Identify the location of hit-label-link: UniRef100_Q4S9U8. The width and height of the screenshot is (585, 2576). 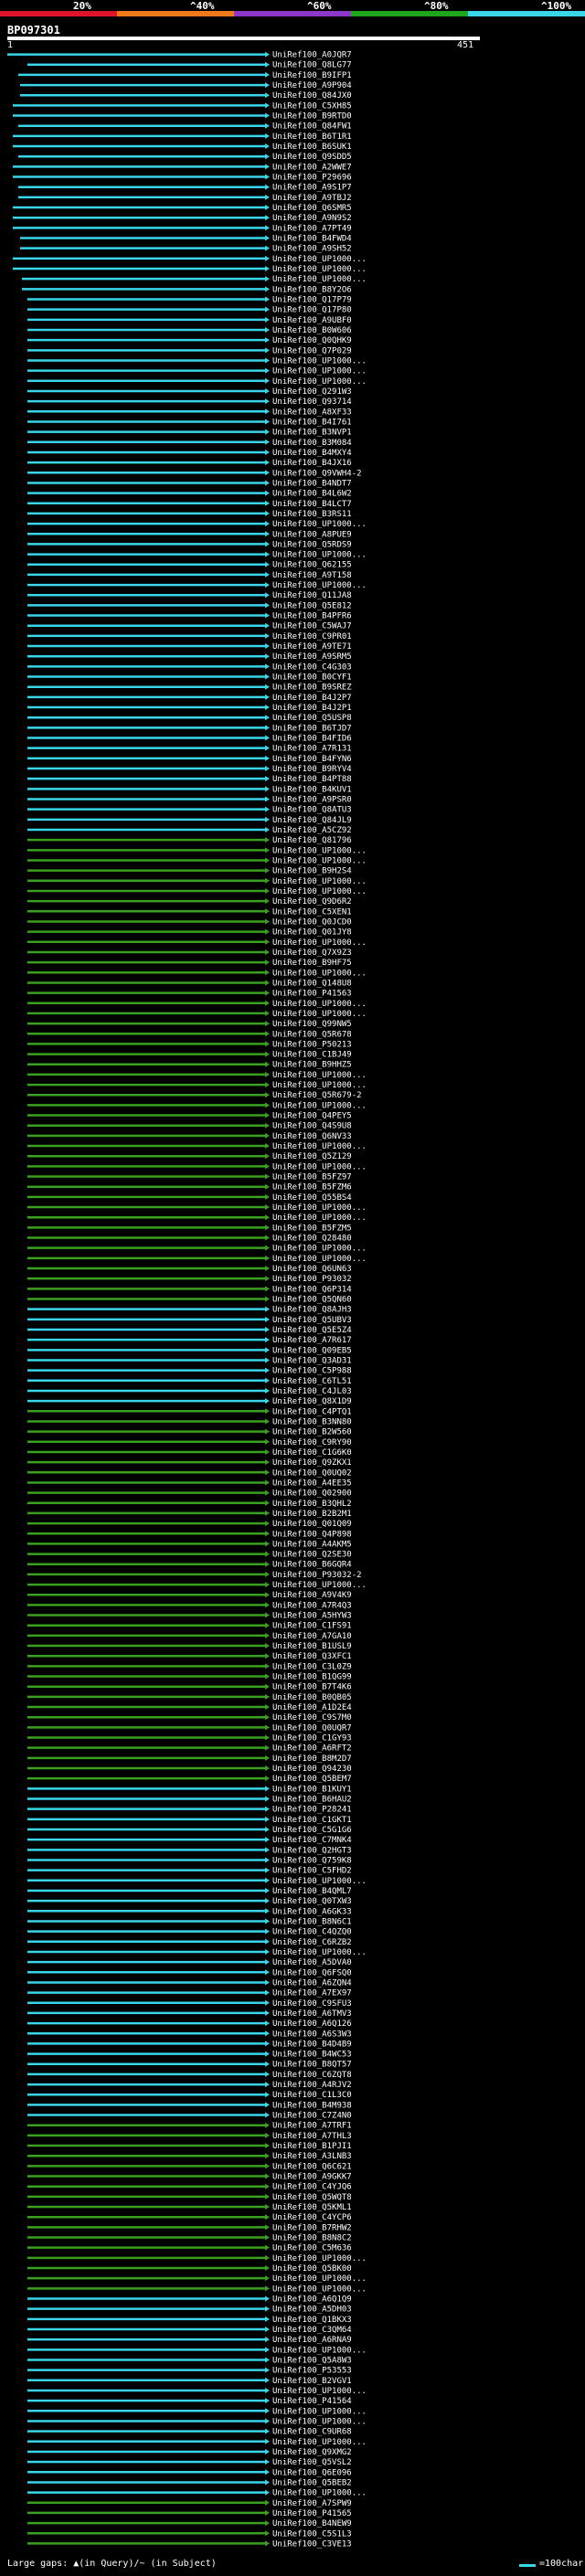
(312, 1126).